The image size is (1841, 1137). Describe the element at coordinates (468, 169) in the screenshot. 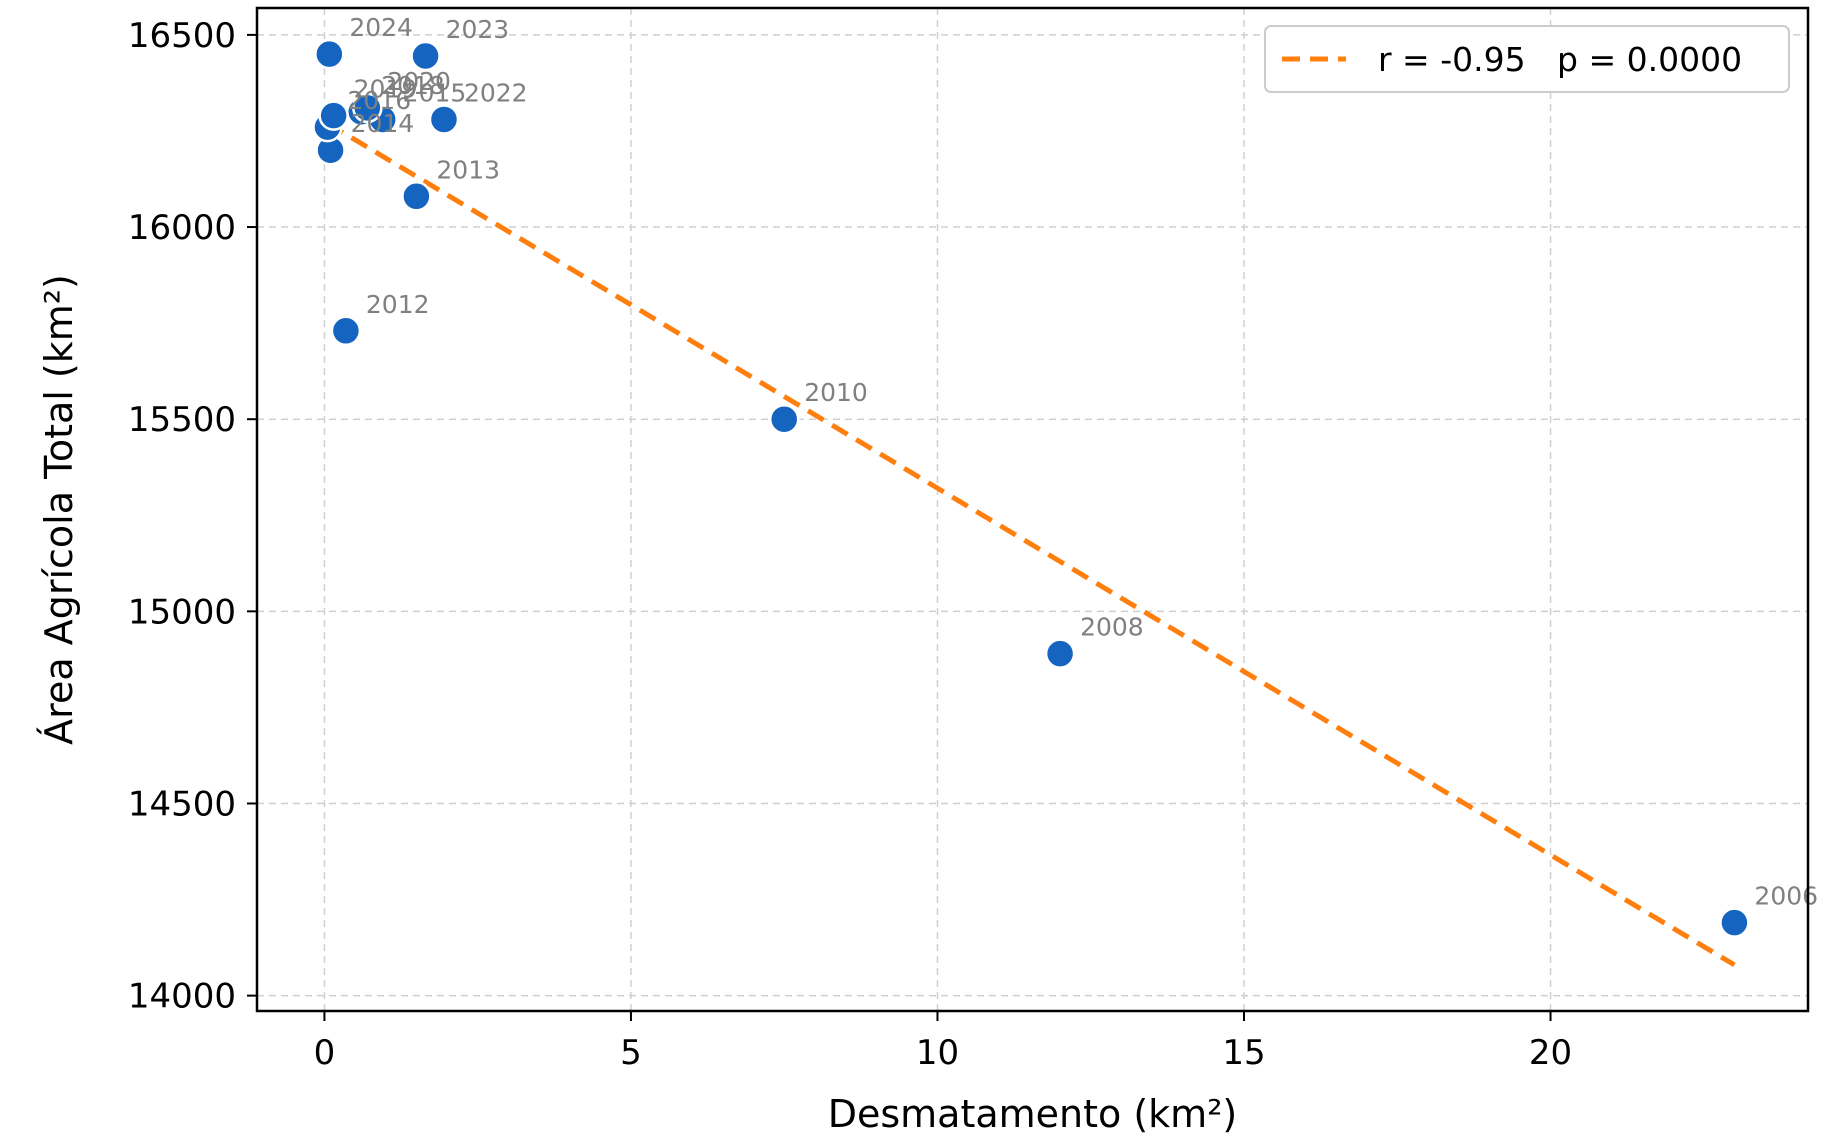

I see `point-label: 2013` at that location.